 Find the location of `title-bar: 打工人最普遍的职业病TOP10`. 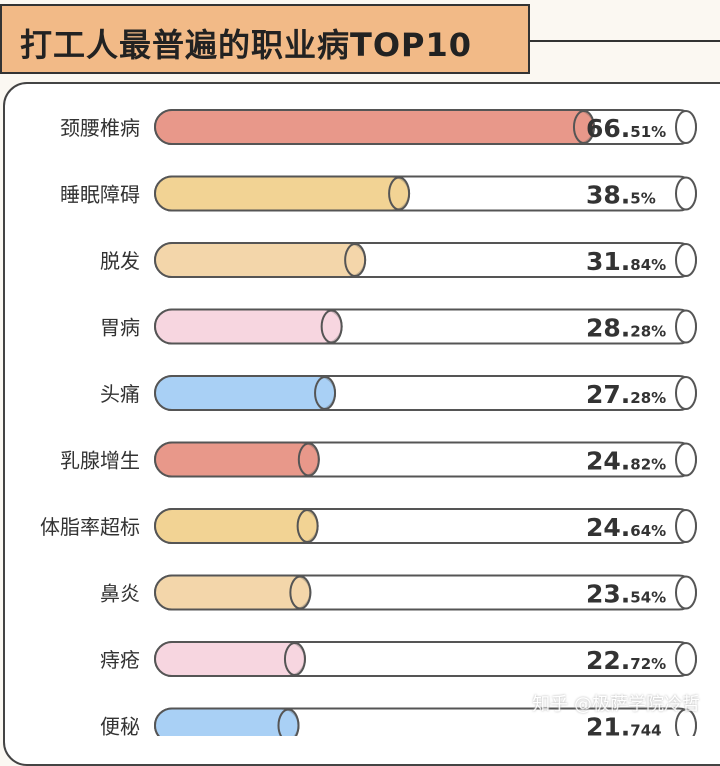

title-bar: 打工人最普遍的职业病TOP10 is located at coordinates (265, 39).